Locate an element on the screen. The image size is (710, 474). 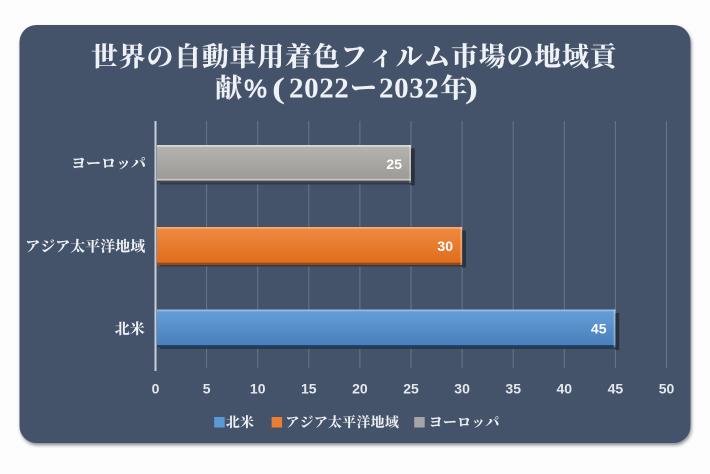
svg-text: 20 is located at coordinates (360, 389).